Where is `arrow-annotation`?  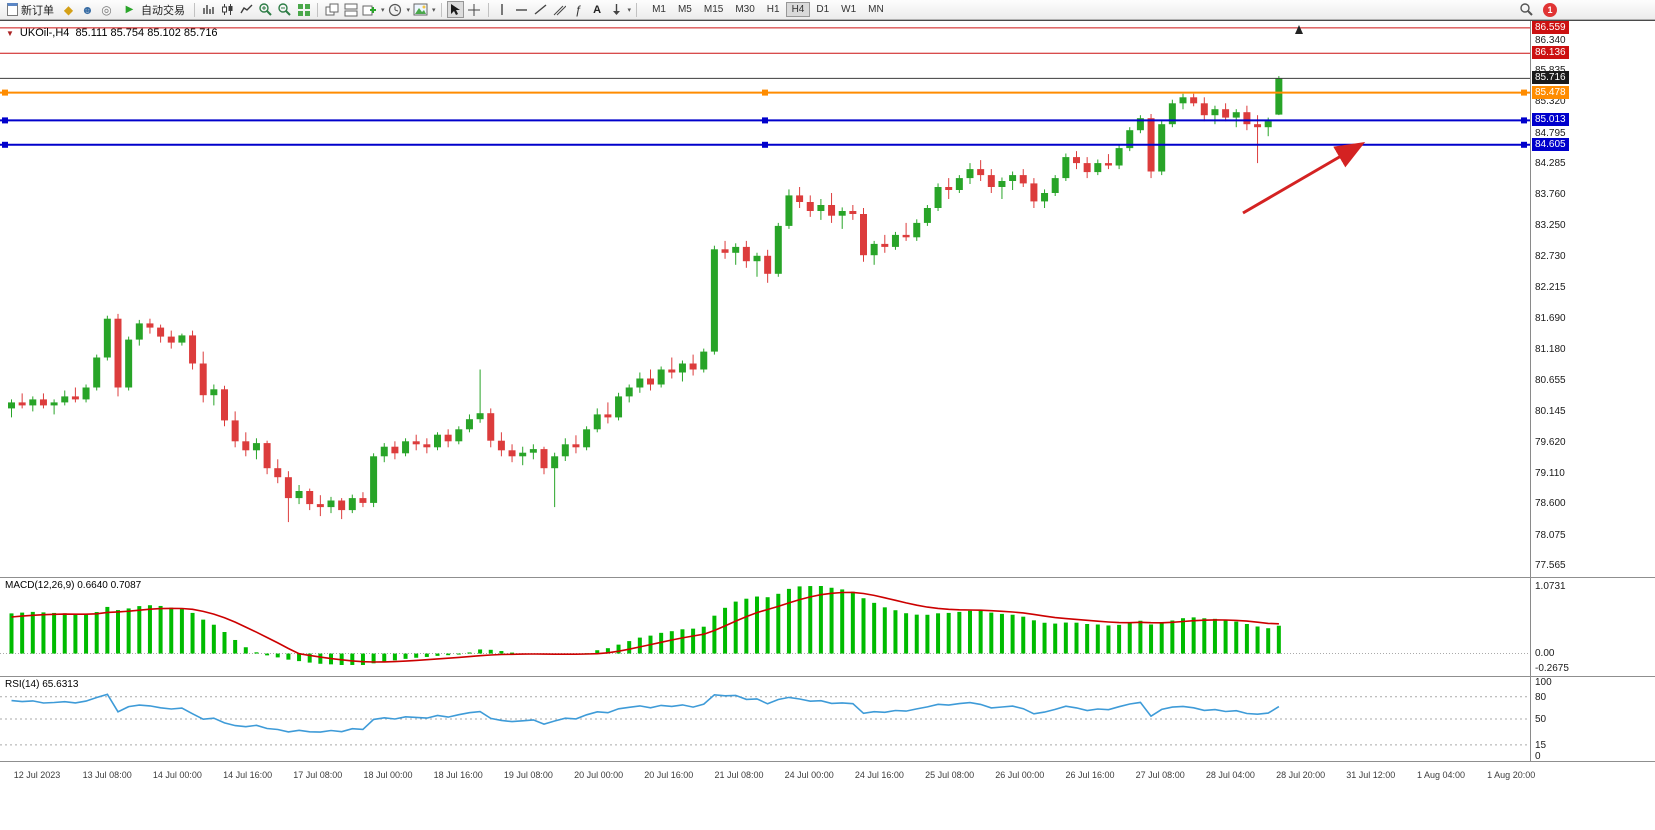
arrow-annotation is located at coordinates (1304, 178).